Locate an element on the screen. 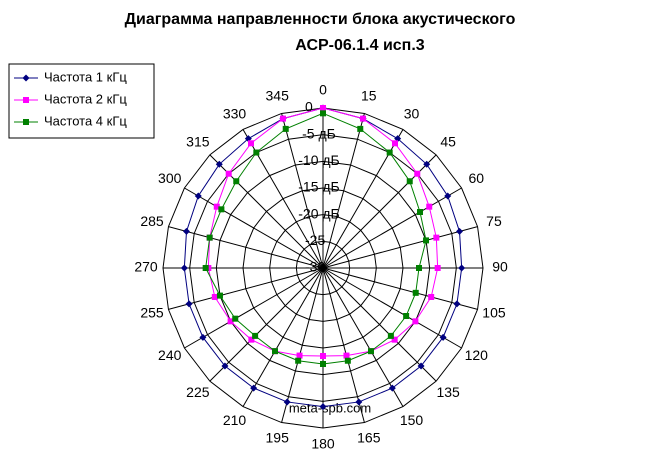  angle-label: 255 is located at coordinates (152, 313).